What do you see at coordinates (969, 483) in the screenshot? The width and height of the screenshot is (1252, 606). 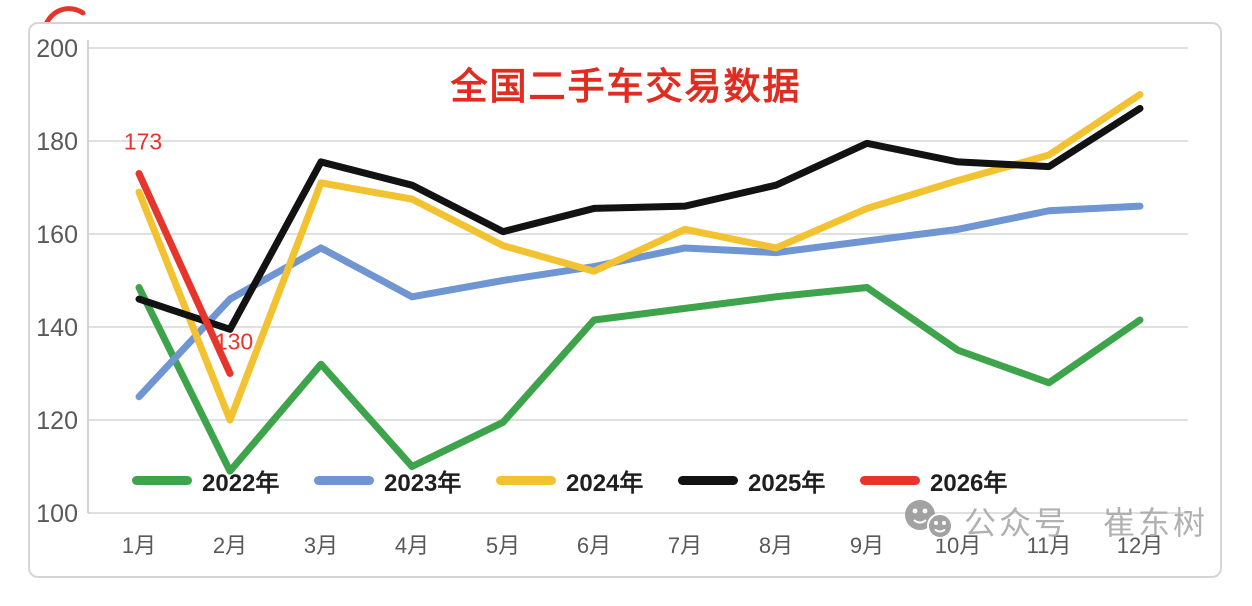 I see `legend-label: 2026年` at bounding box center [969, 483].